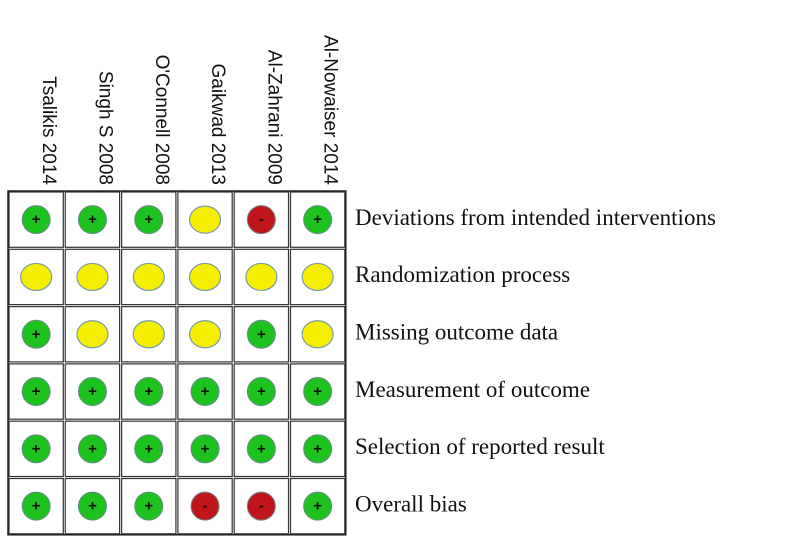 This screenshot has height=538, width=787. What do you see at coordinates (472, 389) in the screenshot?
I see `row-label: Measurement of outcome` at bounding box center [472, 389].